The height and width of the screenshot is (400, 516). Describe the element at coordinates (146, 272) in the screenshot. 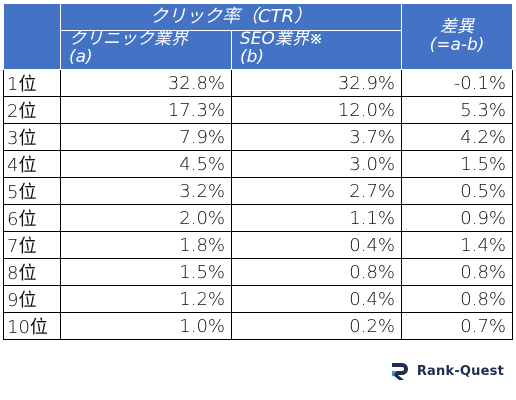

I see `clinic-ctr-cell: 1.5%` at that location.